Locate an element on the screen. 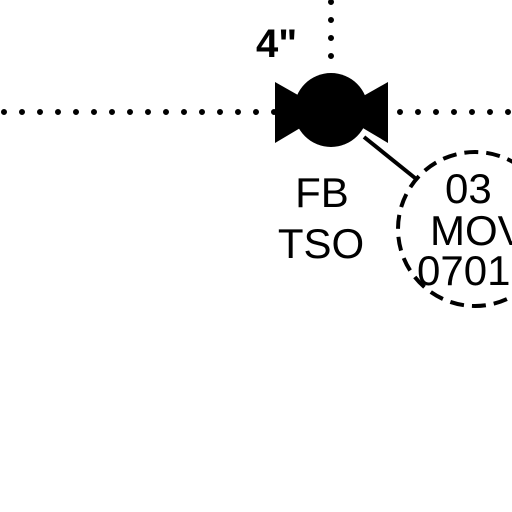 This screenshot has width=512, height=512. instrument-tag-line1: 03 is located at coordinates (468, 188).